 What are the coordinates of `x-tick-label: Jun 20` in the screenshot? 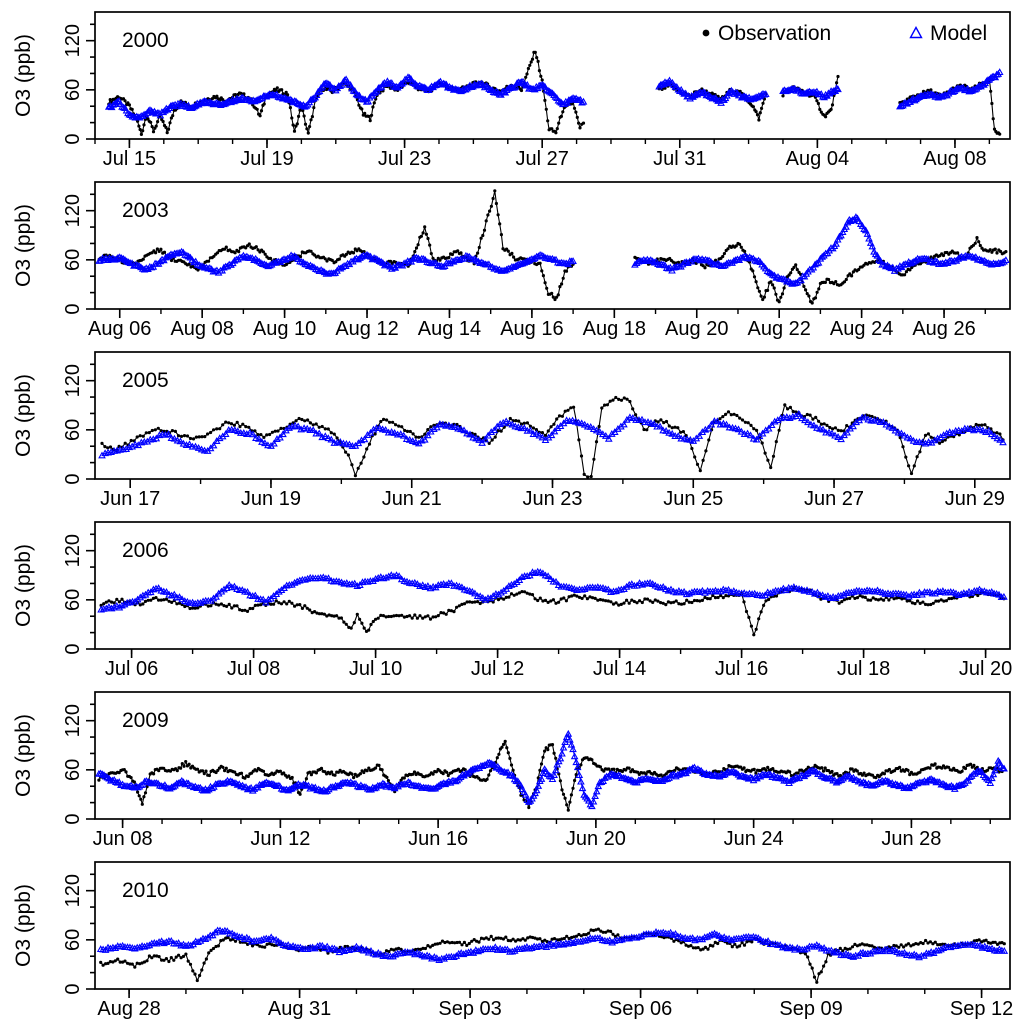 It's located at (596, 839).